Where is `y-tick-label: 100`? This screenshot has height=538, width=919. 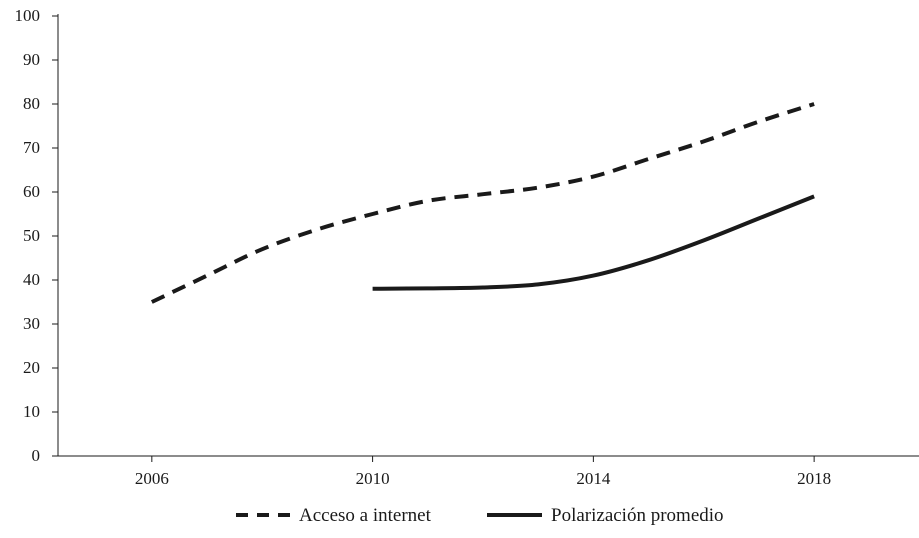 y-tick-label: 100 is located at coordinates (28, 15).